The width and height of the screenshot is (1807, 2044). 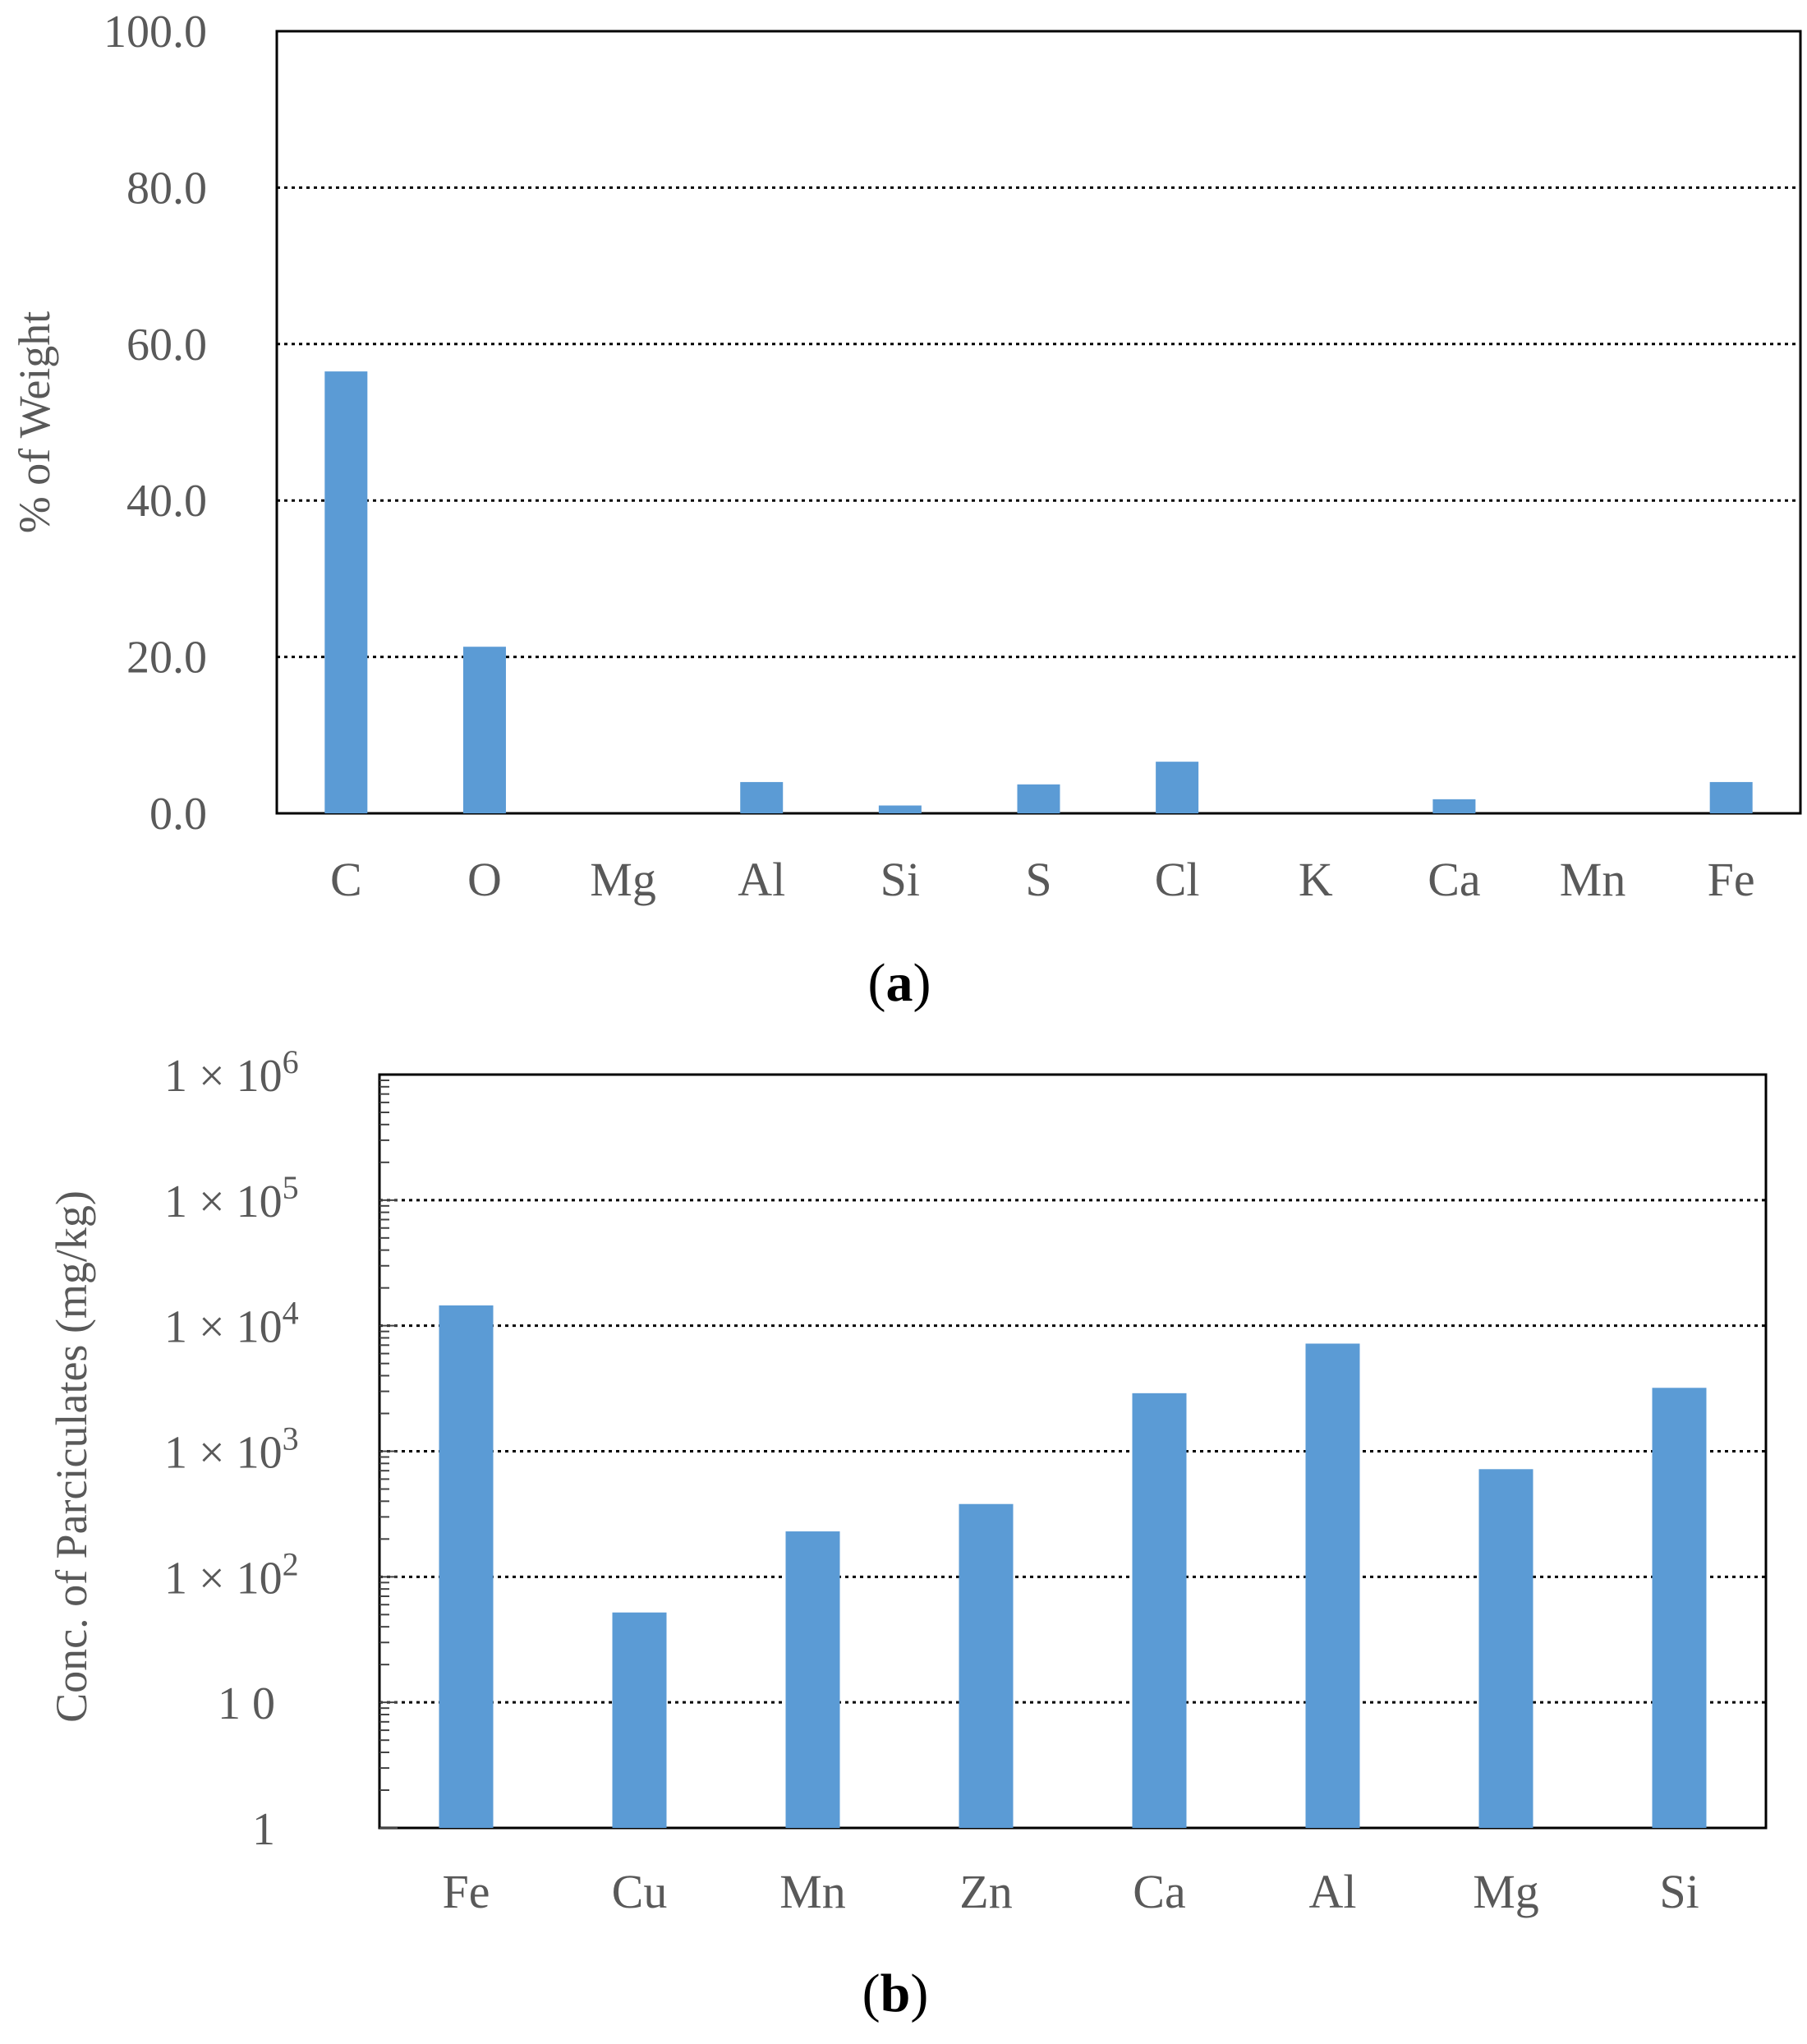 I want to click on y-tick-label-a: 80.0, so click(x=166, y=189).